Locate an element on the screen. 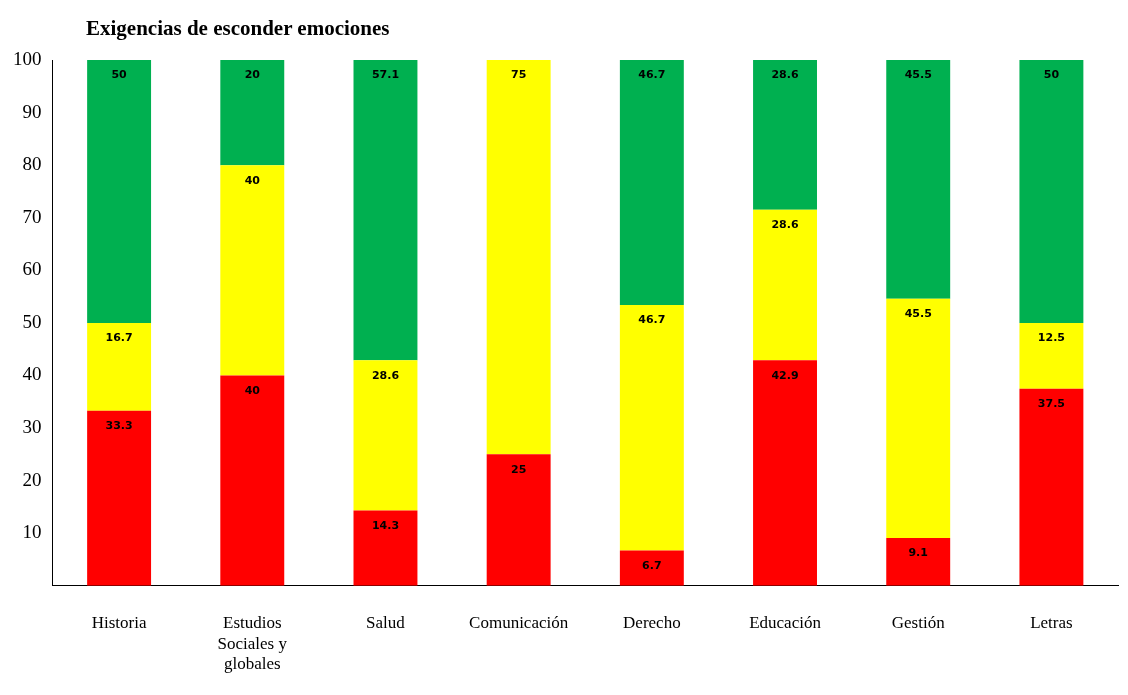  data-label: 42.9 is located at coordinates (785, 375).